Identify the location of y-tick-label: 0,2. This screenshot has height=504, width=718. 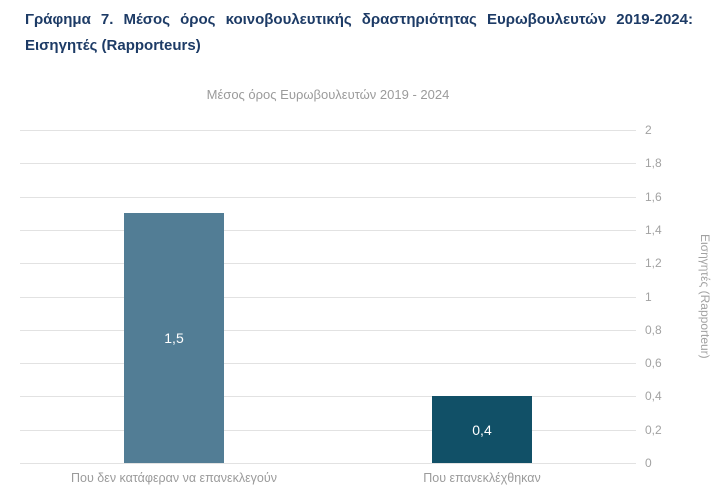
(653, 429).